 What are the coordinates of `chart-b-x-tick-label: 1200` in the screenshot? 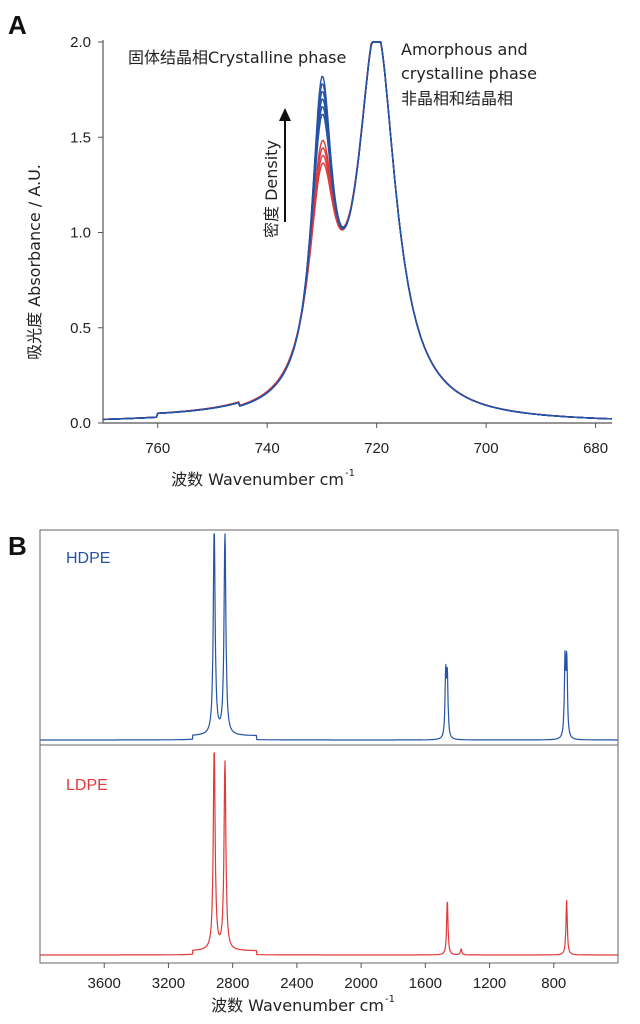 It's located at (489, 983).